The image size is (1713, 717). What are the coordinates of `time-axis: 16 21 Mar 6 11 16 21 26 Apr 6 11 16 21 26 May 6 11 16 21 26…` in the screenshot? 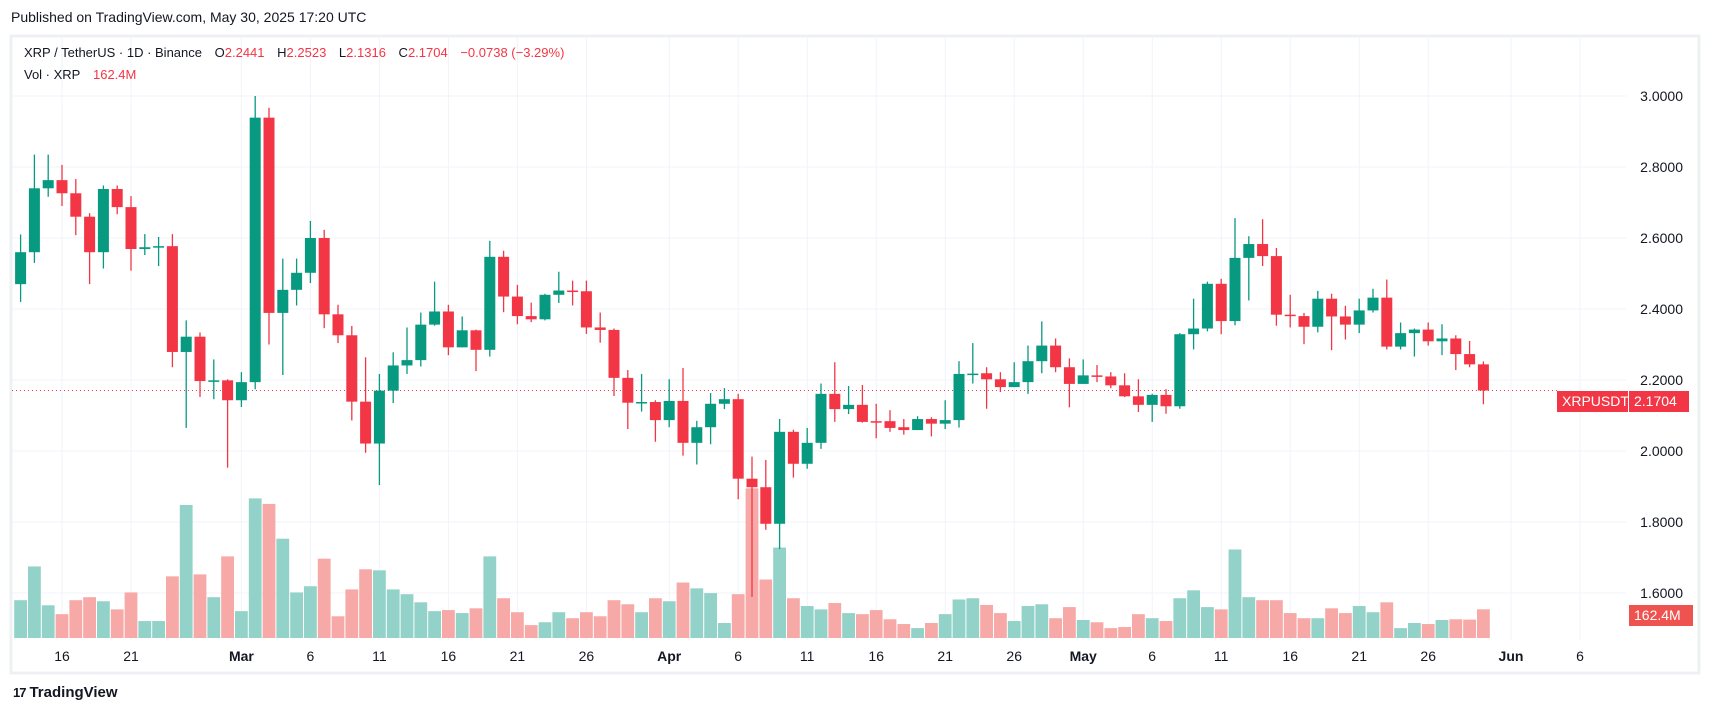 It's located at (819, 656).